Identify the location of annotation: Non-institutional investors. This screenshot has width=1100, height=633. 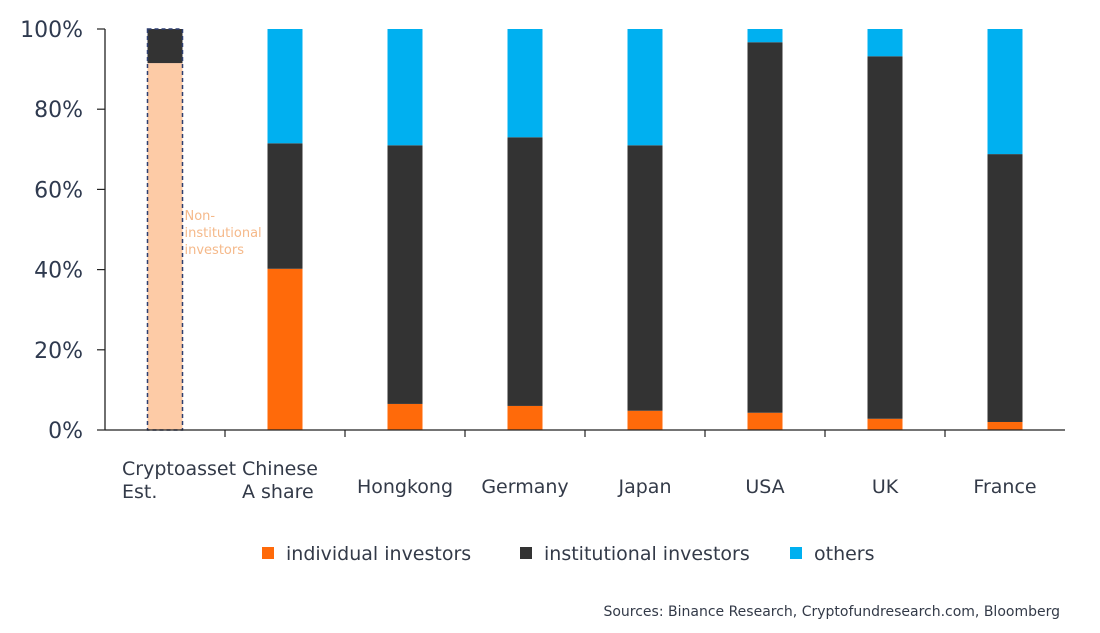
(223, 233).